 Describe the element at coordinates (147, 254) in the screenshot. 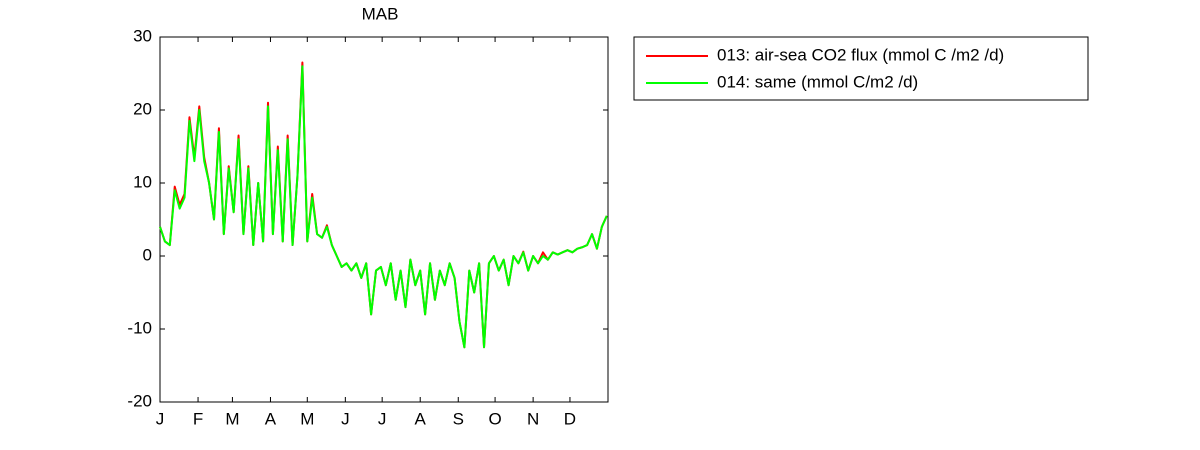

I see `y-tick-label: 0` at that location.